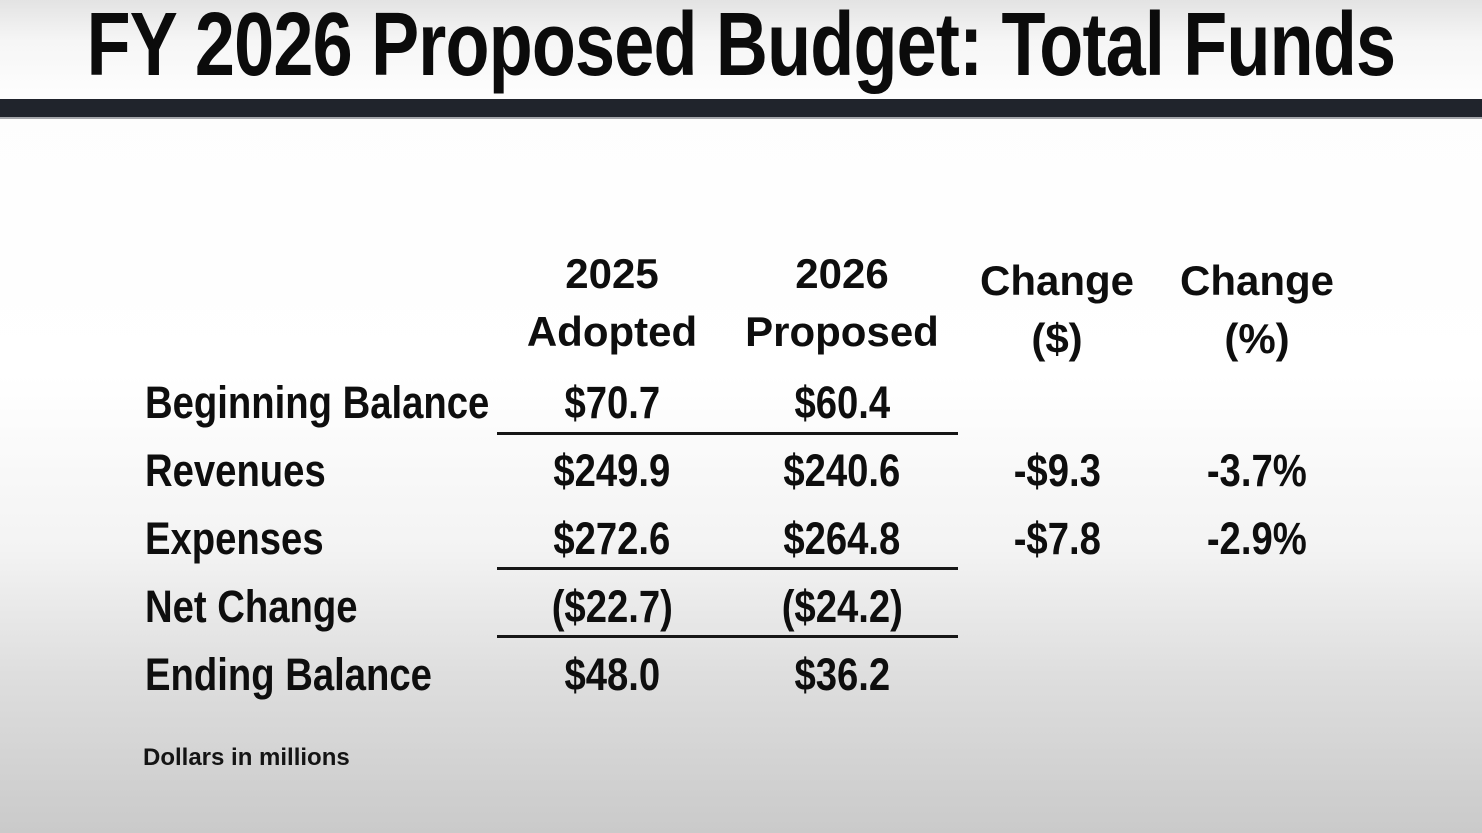 The width and height of the screenshot is (1482, 833). I want to click on table-row-expenses: Expenses $272.6 $264.8 -$7.8 -2.9%, so click(751, 539).